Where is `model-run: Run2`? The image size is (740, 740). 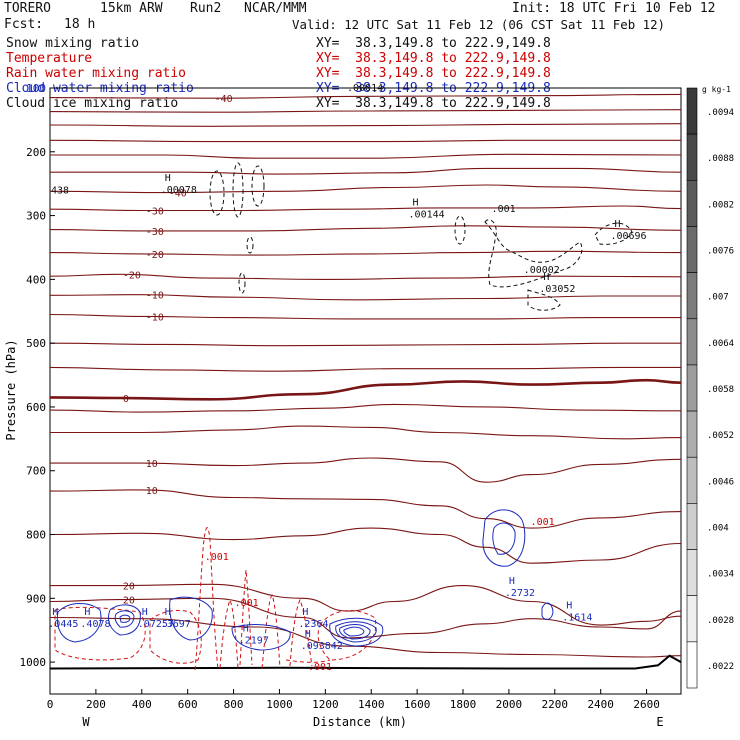 model-run: Run2 is located at coordinates (206, 8).